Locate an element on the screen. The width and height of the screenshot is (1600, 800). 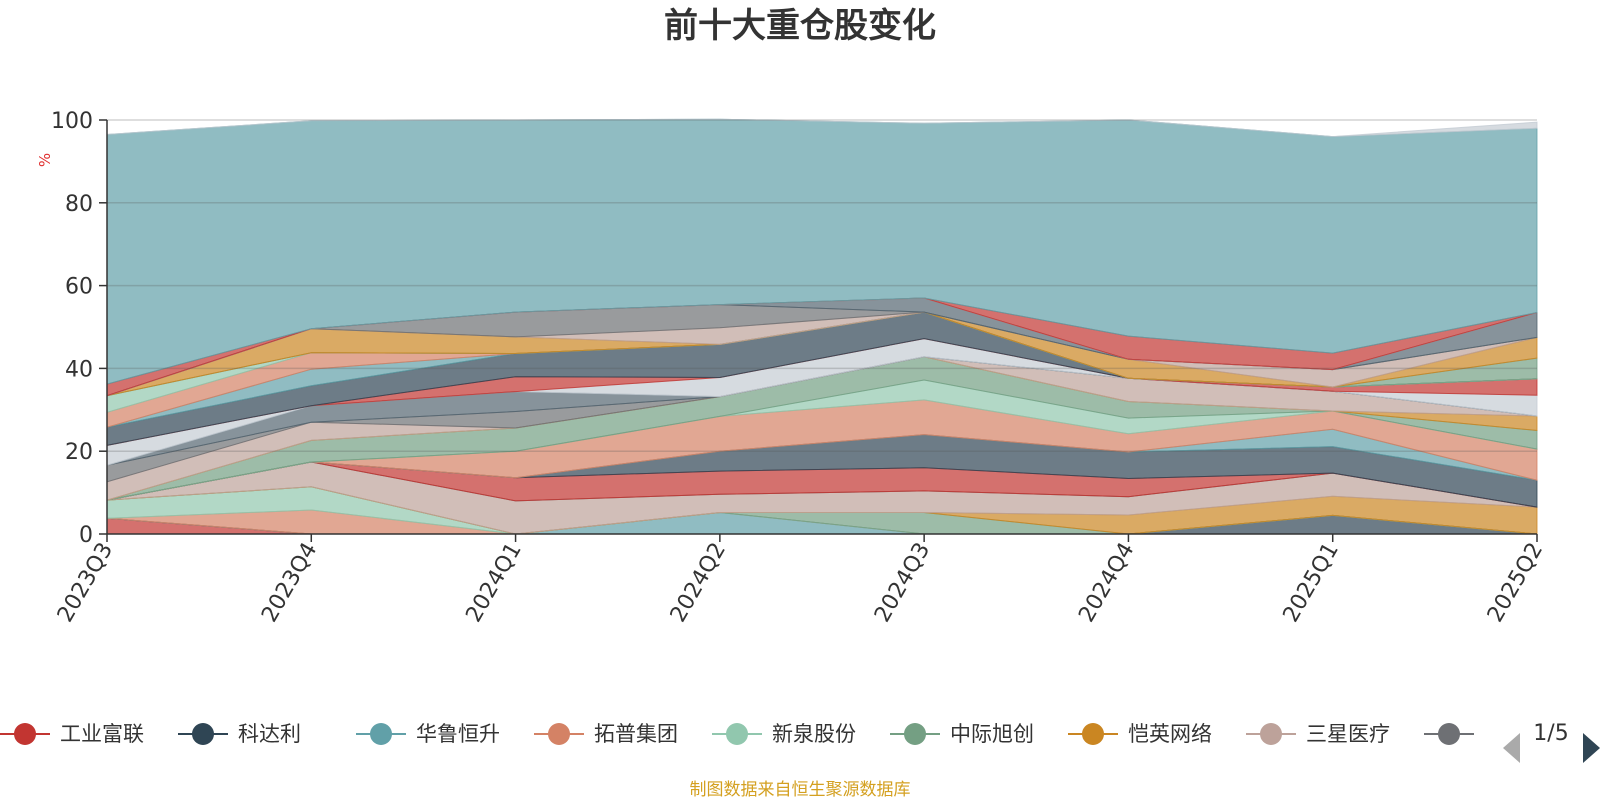
x-tick-label-0: 2023Q3 is located at coordinates (85, 583).